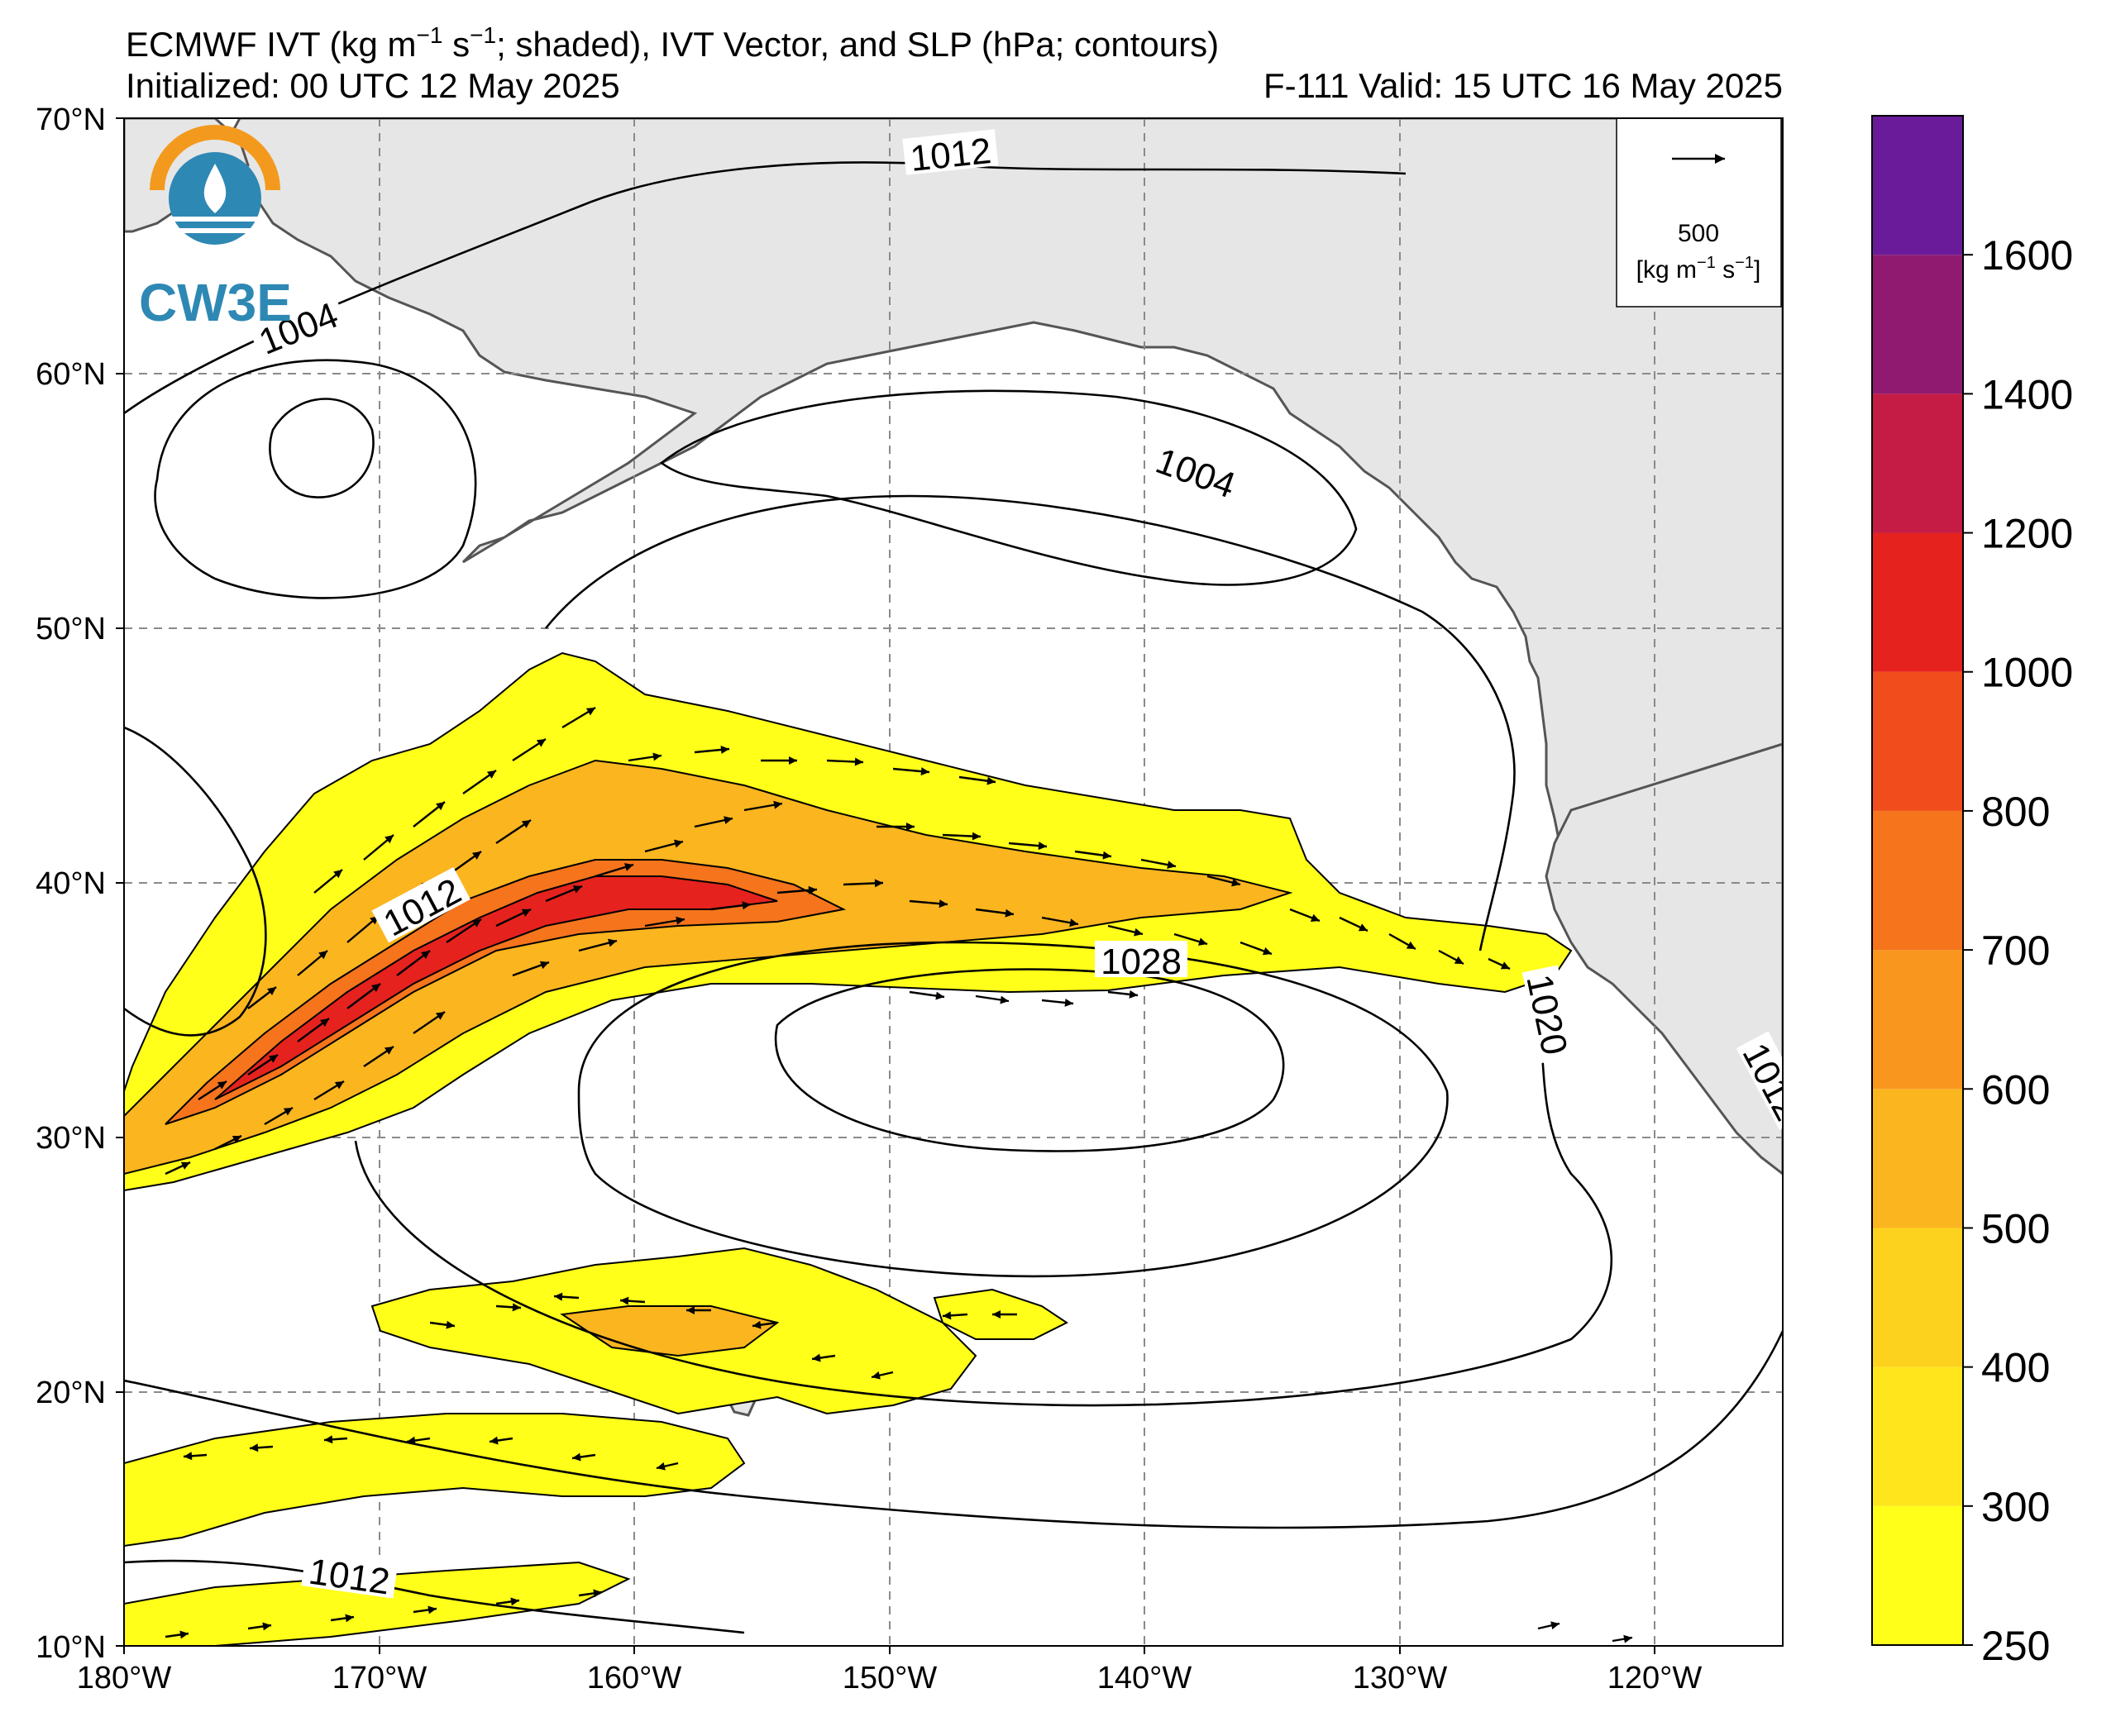  What do you see at coordinates (215, 188) in the screenshot?
I see `drop-icon` at bounding box center [215, 188].